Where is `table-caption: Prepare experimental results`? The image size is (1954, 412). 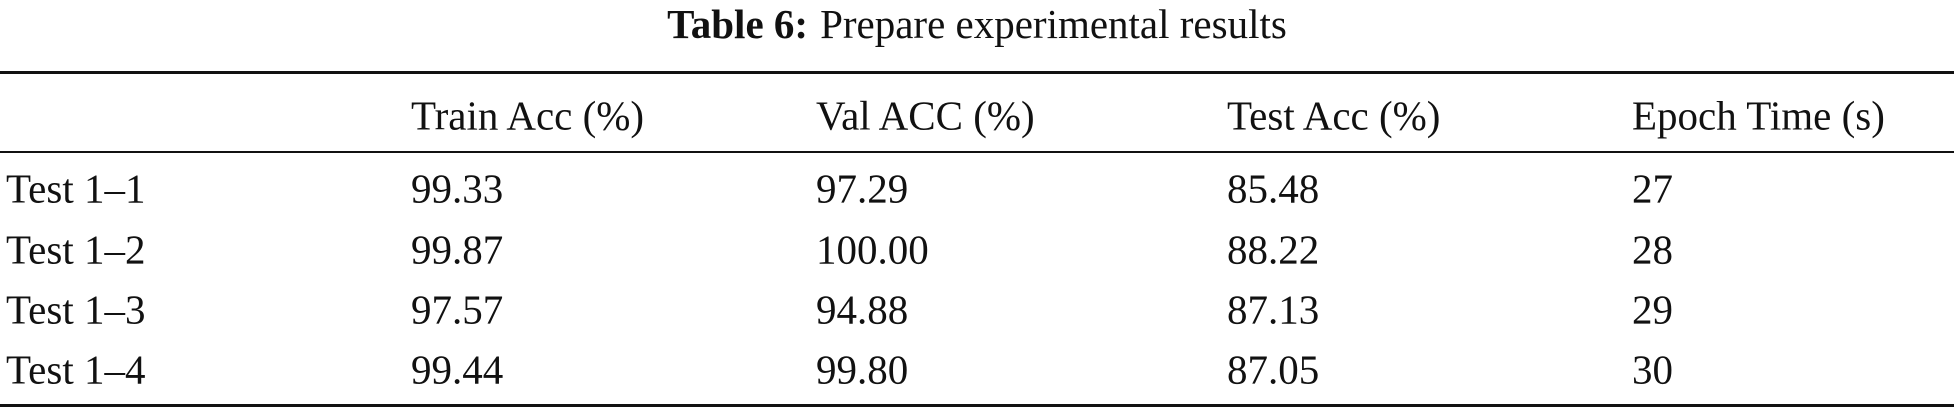
table-caption: Prepare experimental results is located at coordinates (1053, 24).